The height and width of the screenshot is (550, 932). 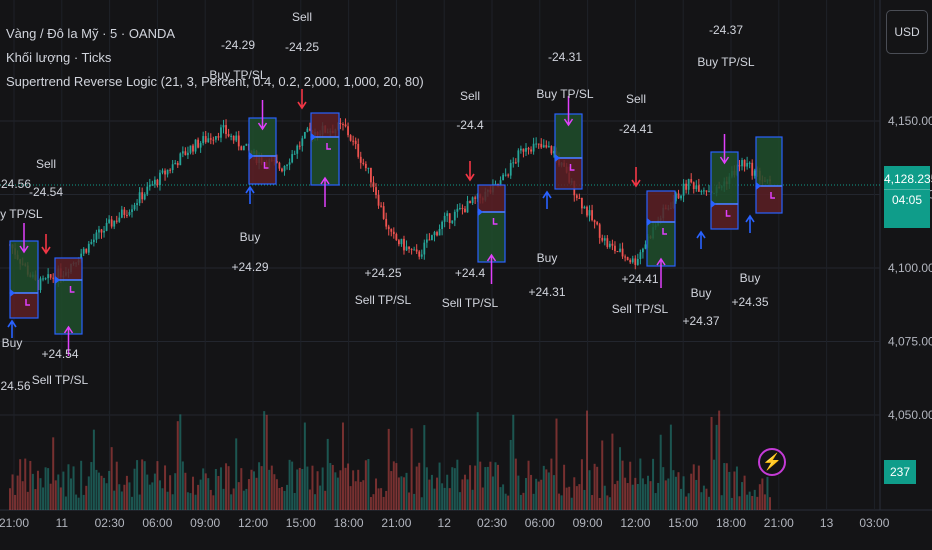 What do you see at coordinates (772, 462) in the screenshot?
I see `lightning-bolt-icon: ⚡` at bounding box center [772, 462].